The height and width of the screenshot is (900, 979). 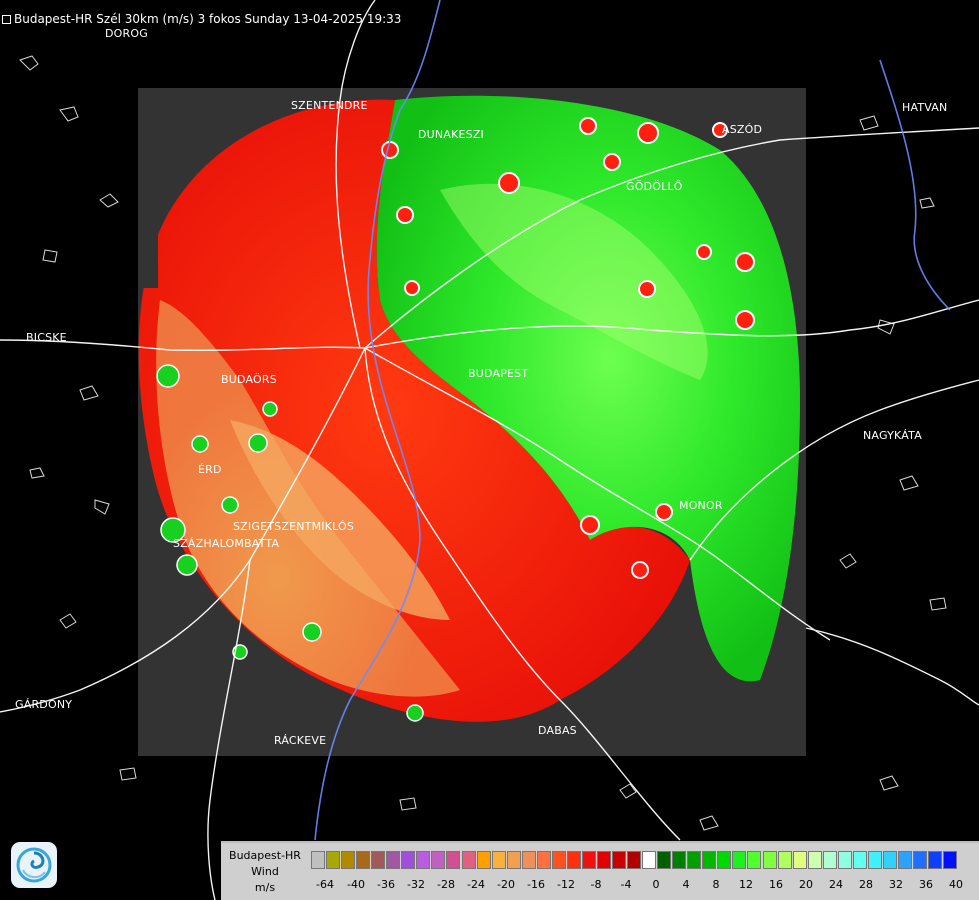 What do you see at coordinates (626, 884) in the screenshot?
I see `legend-tick: -4` at bounding box center [626, 884].